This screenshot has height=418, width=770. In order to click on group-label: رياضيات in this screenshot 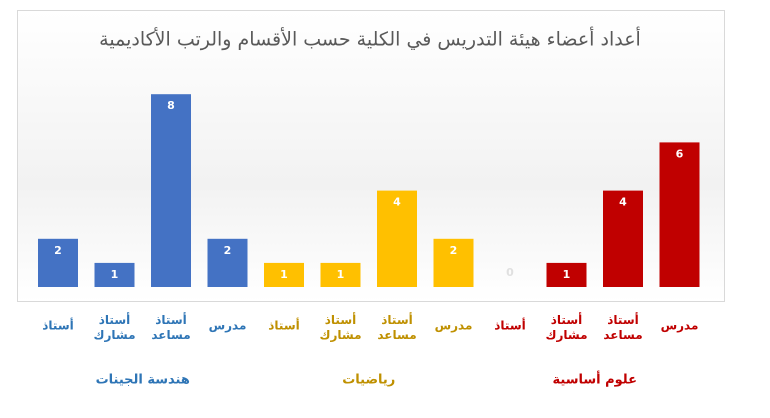, I will do `click(368, 380)`.